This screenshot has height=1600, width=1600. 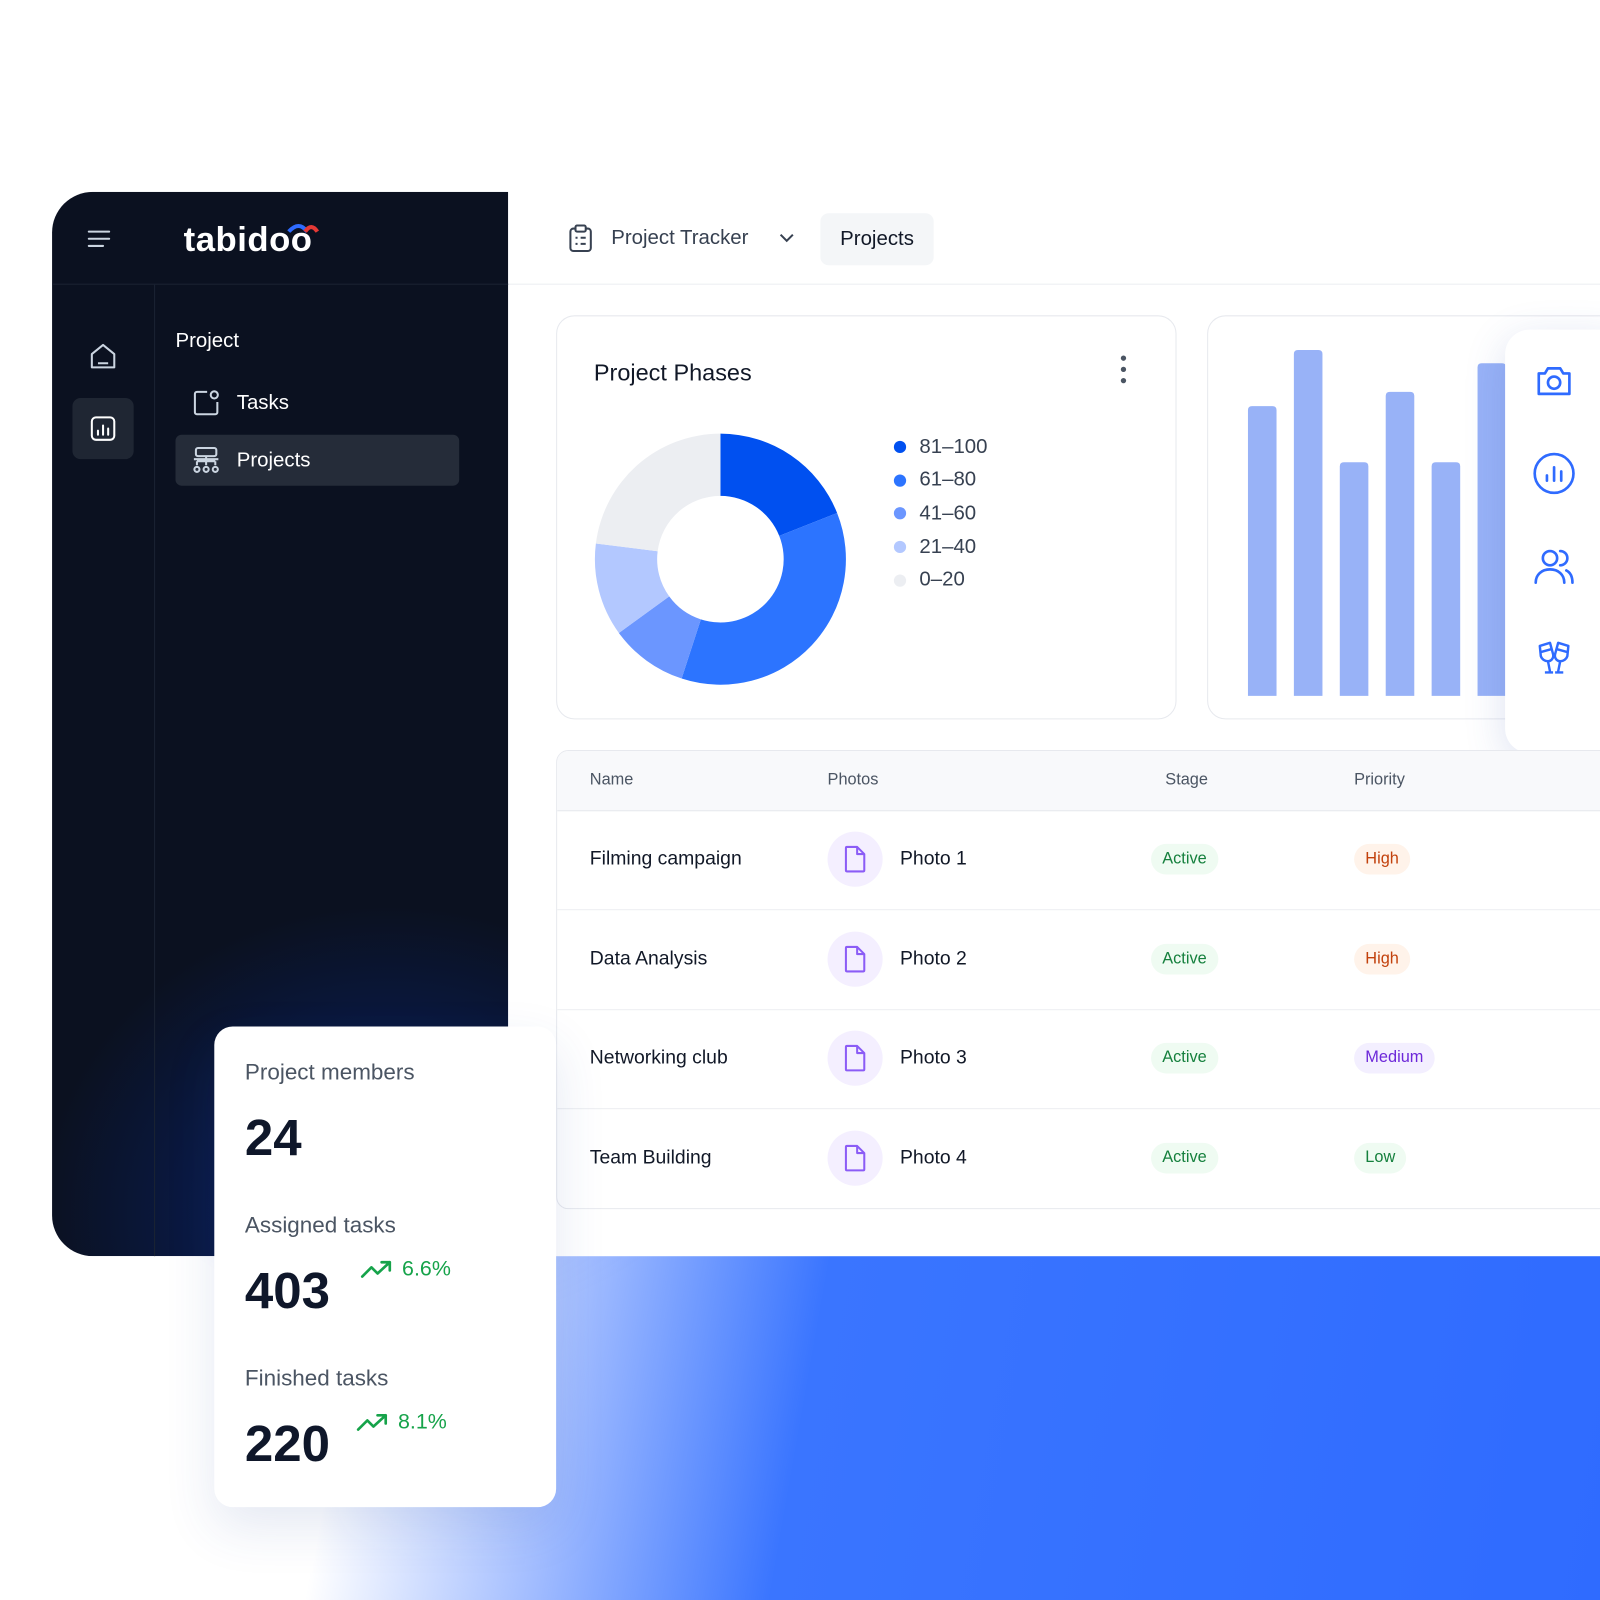 What do you see at coordinates (1380, 1157) in the screenshot?
I see `priority-badge: Low` at bounding box center [1380, 1157].